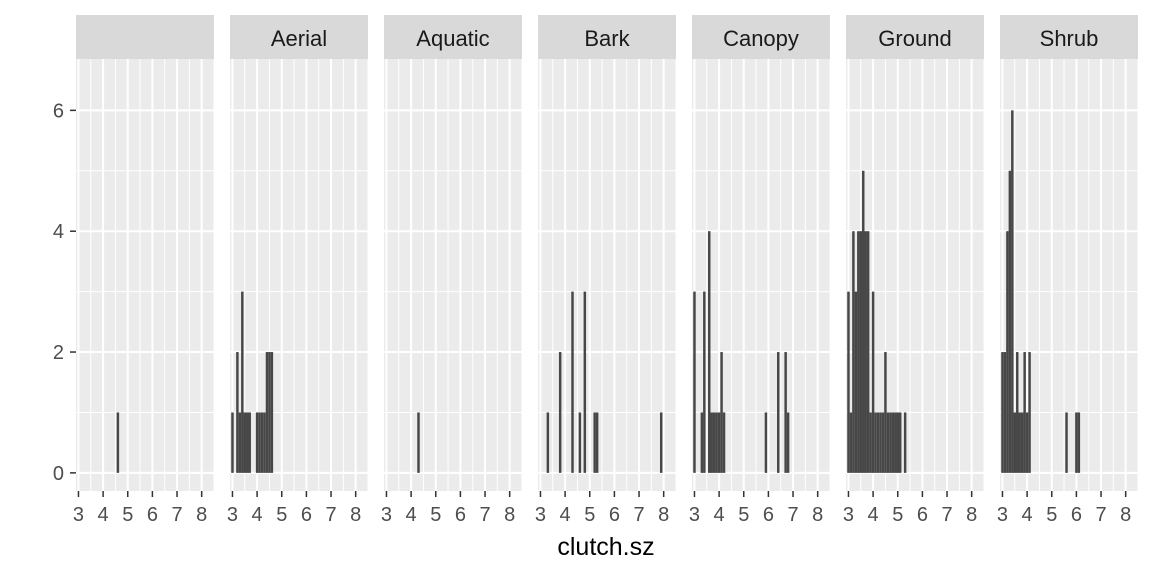 Image resolution: width=1152 pixels, height=576 pixels. I want to click on facet-panel: Aquatic 3 4 5 6 7 8, so click(452, 270).